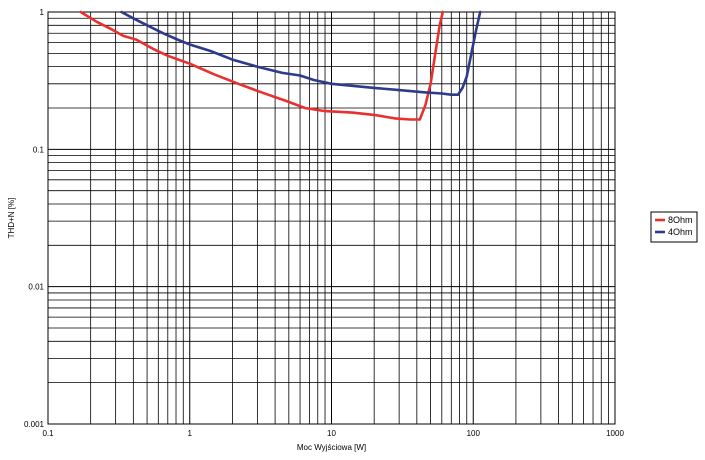 The image size is (705, 460). Describe the element at coordinates (39, 149) in the screenshot. I see `y-tick-label: 0.1` at that location.